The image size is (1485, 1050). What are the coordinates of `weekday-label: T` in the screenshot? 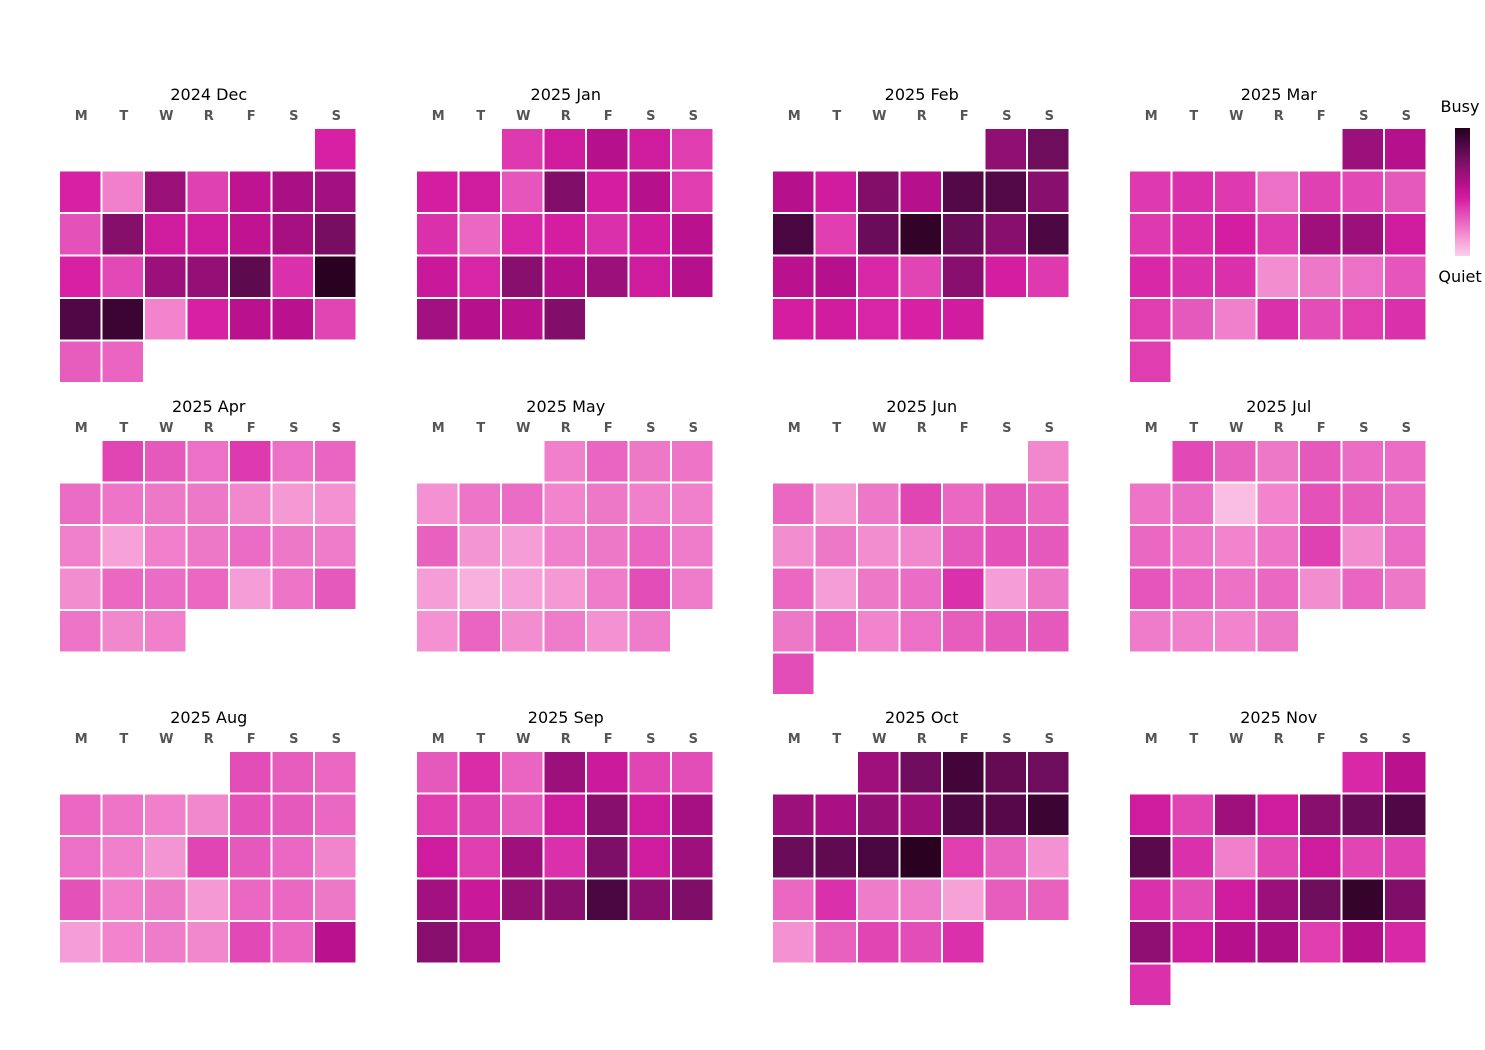 It's located at (123, 428).